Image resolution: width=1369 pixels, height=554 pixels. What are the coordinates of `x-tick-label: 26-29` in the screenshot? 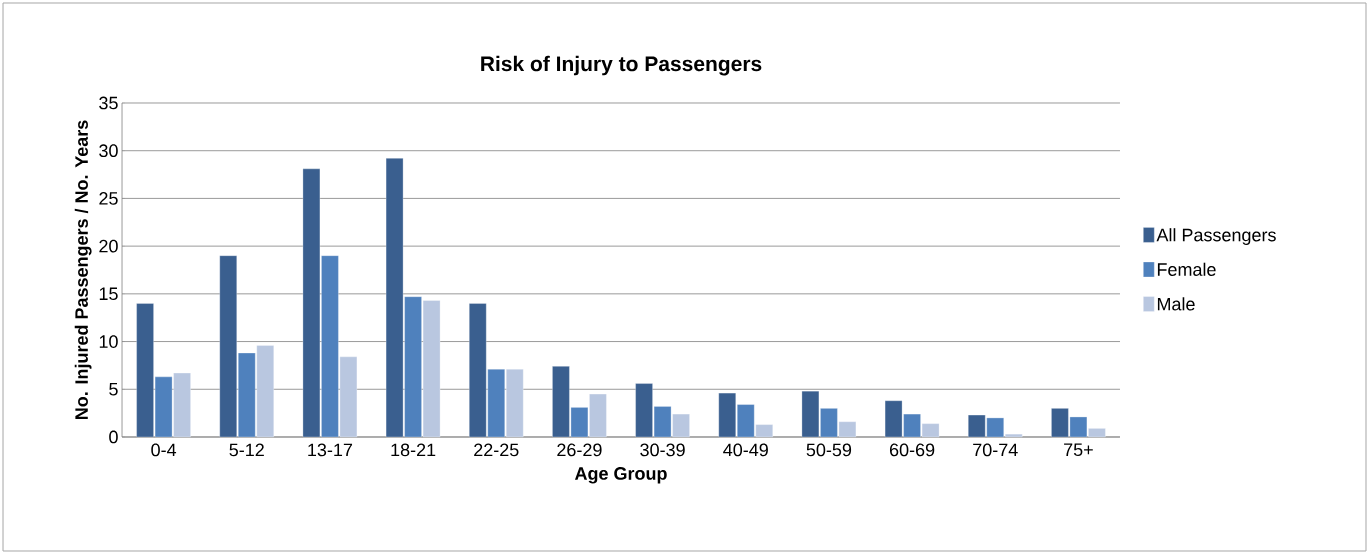 It's located at (579, 450).